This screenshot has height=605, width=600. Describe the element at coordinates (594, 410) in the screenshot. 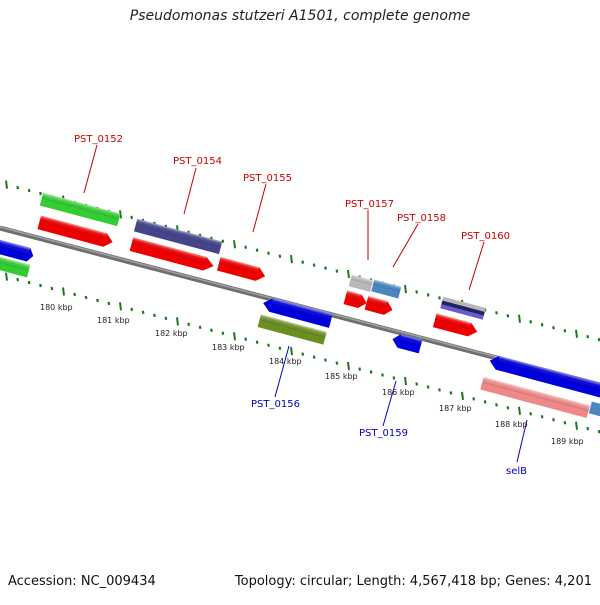

I see `reverse-gene-steelblue` at that location.